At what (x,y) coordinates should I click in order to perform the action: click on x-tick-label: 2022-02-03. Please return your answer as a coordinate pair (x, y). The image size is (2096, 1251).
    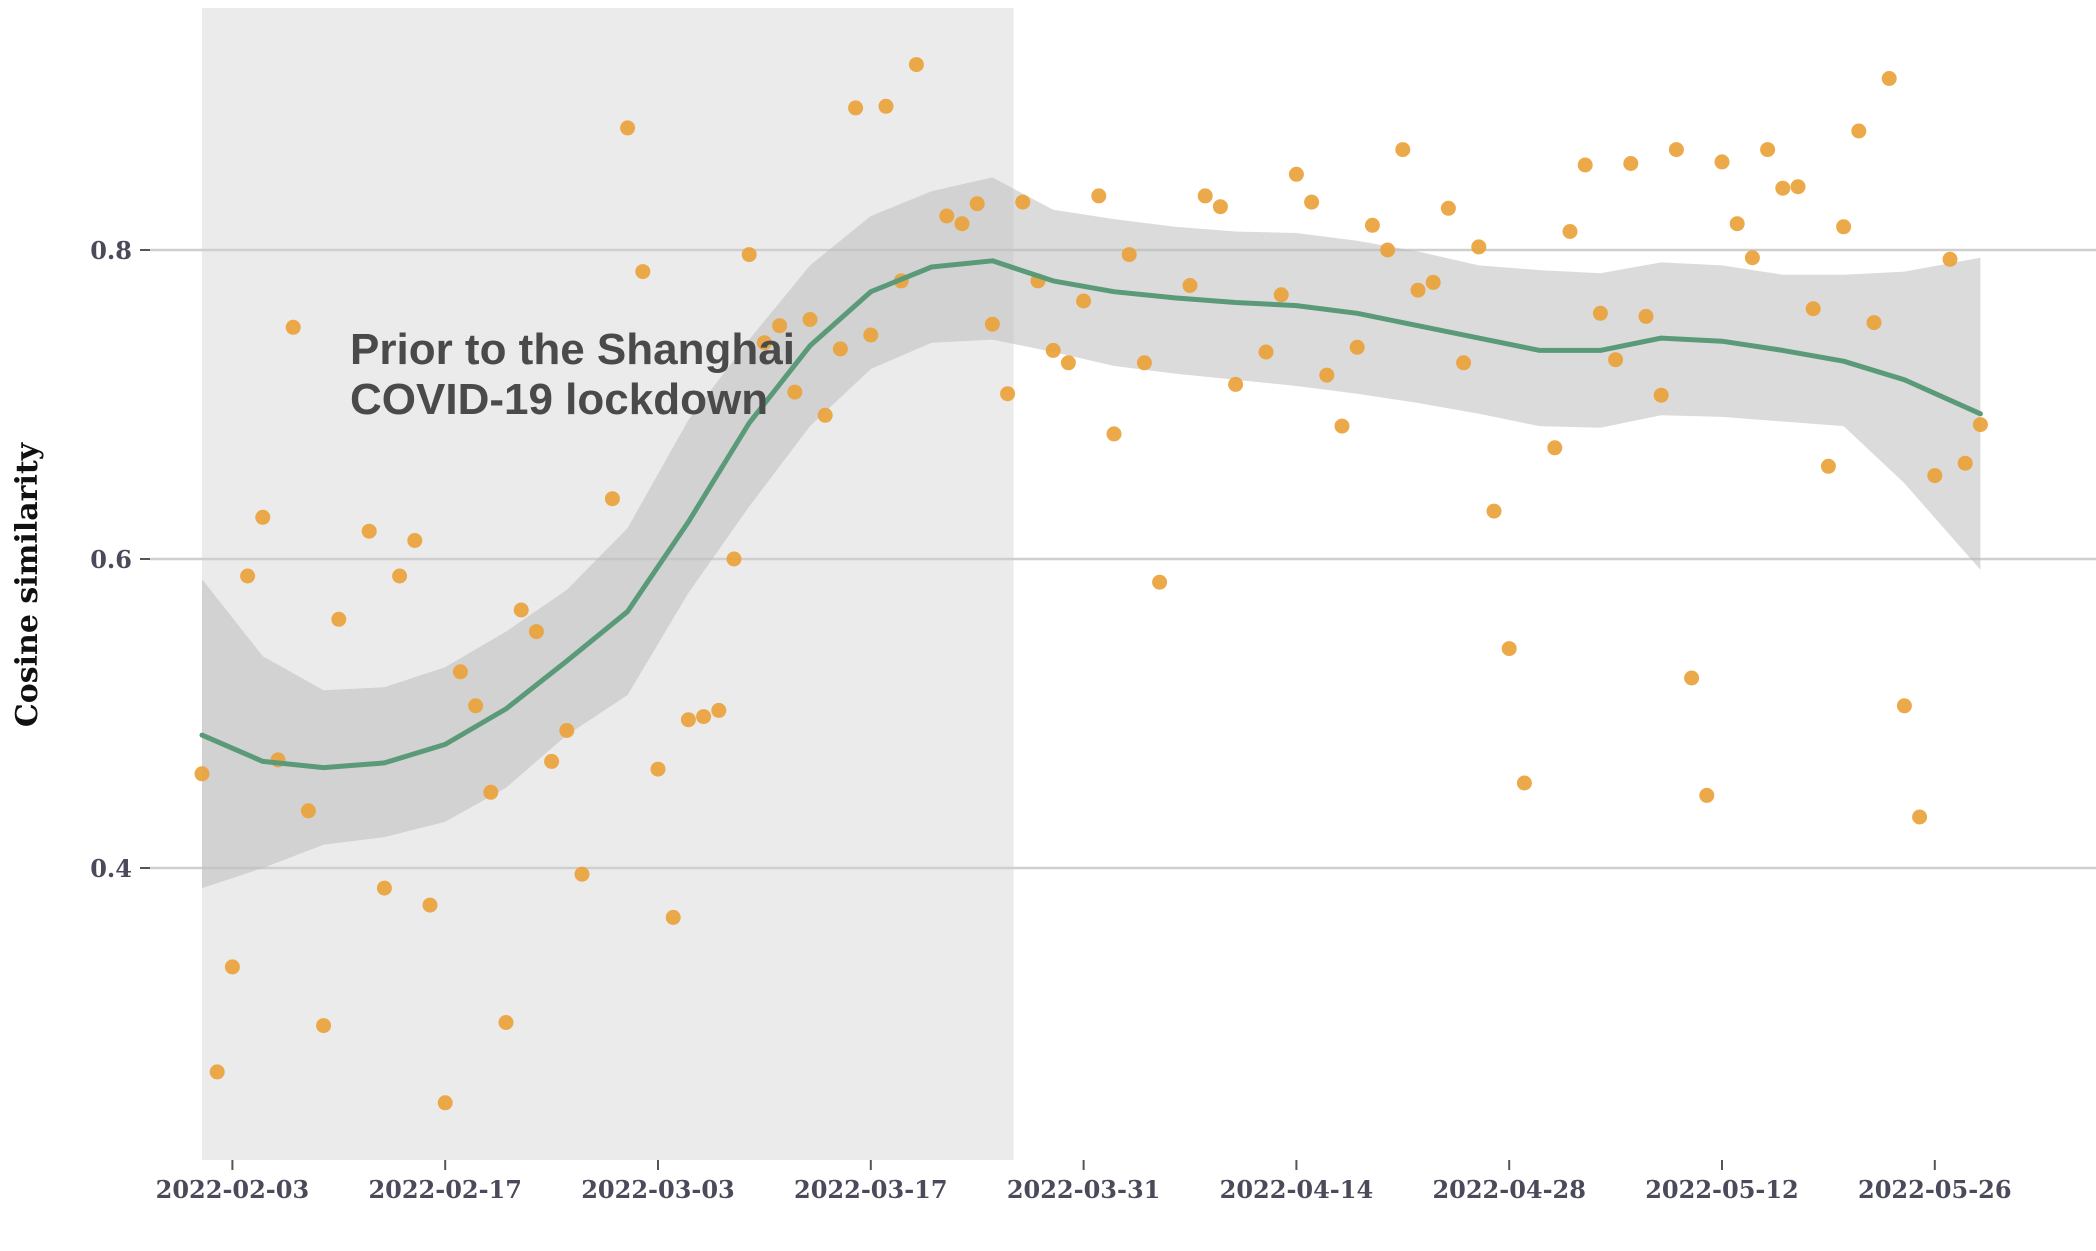
    Looking at the image, I should click on (233, 1189).